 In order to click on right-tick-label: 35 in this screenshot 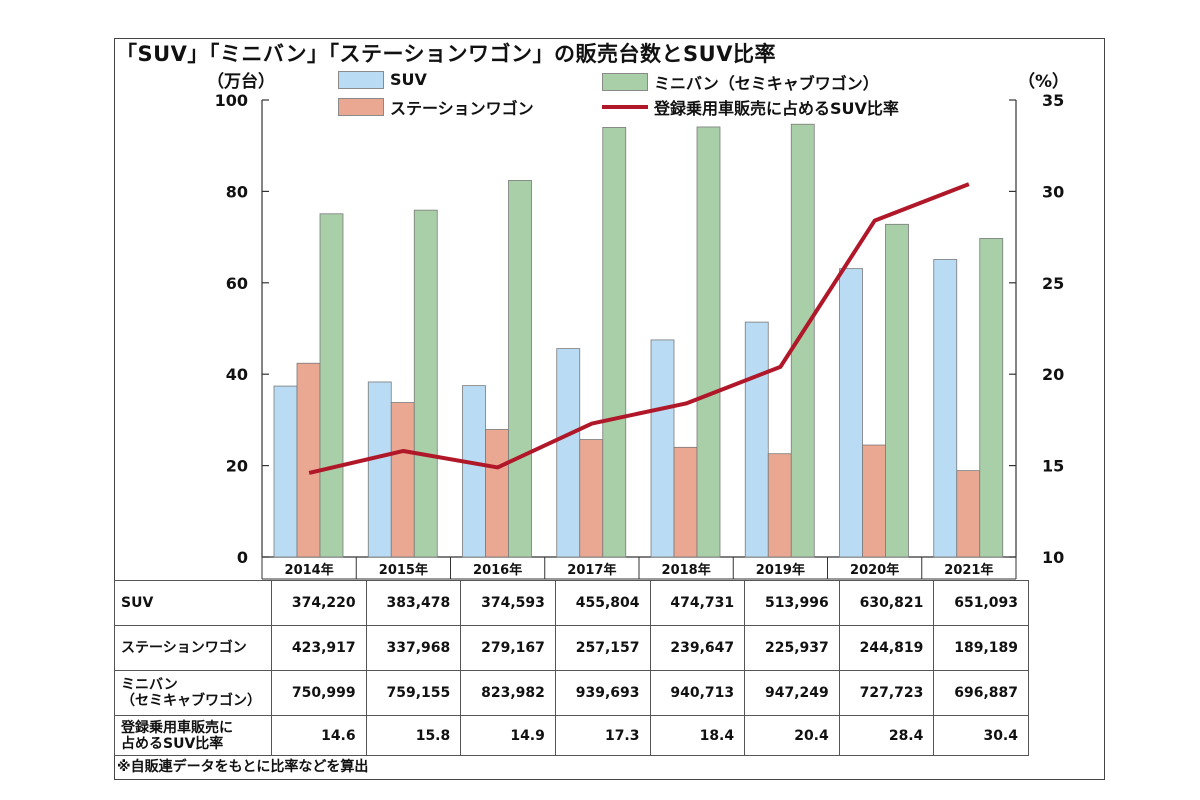, I will do `click(1053, 100)`.